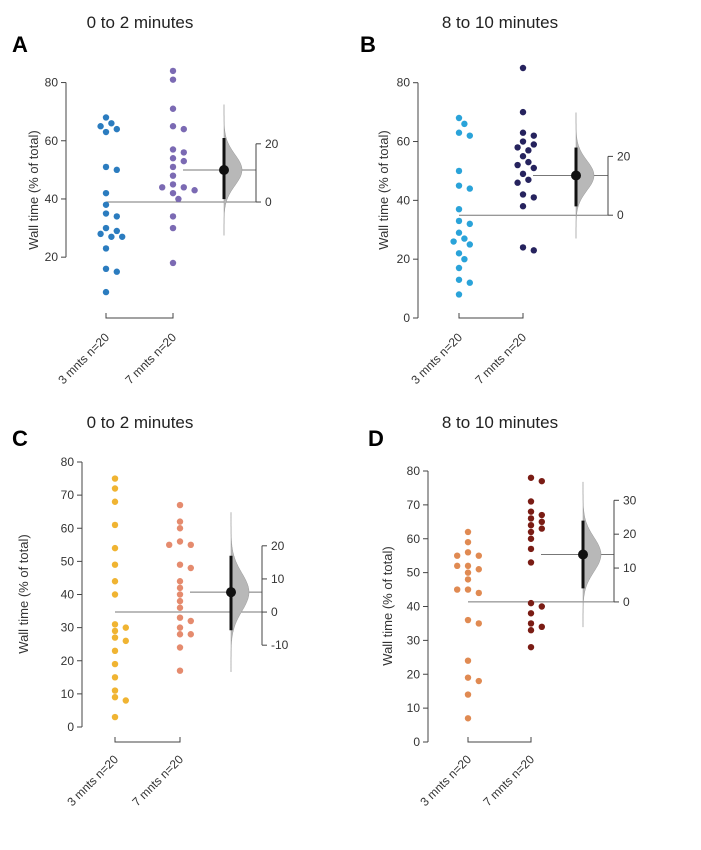 This screenshot has height=850, width=701. Describe the element at coordinates (383, 189) in the screenshot. I see `y-axis-title-b: Wall time (% of total)` at that location.